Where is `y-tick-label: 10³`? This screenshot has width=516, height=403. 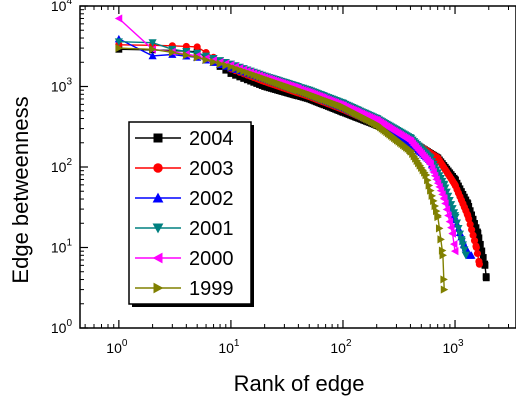
y-tick-label: 10³ is located at coordinates (62, 86).